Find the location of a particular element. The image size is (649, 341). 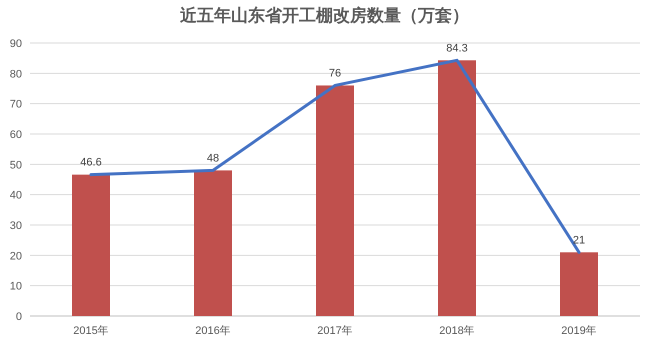

y-tick-label: 30 is located at coordinates (16, 226).